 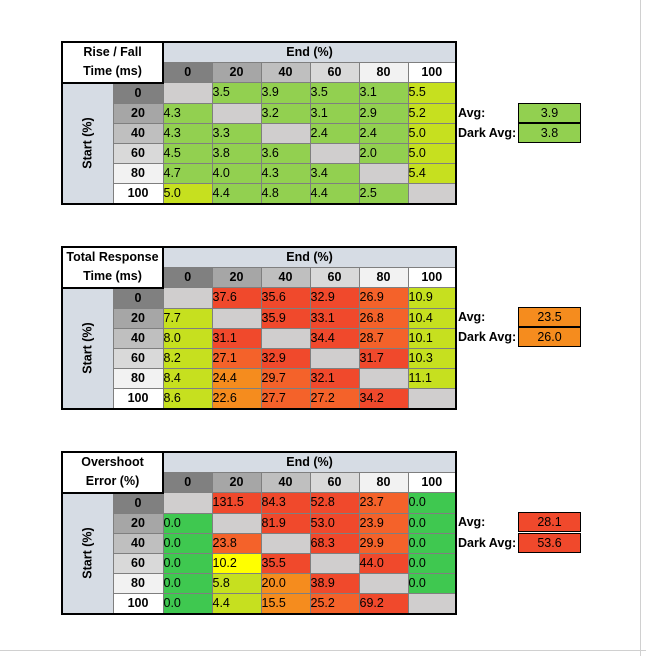 I want to click on table-row: 40 8.0 31.1 34.4 28.7 10.1, so click(x=259, y=338).